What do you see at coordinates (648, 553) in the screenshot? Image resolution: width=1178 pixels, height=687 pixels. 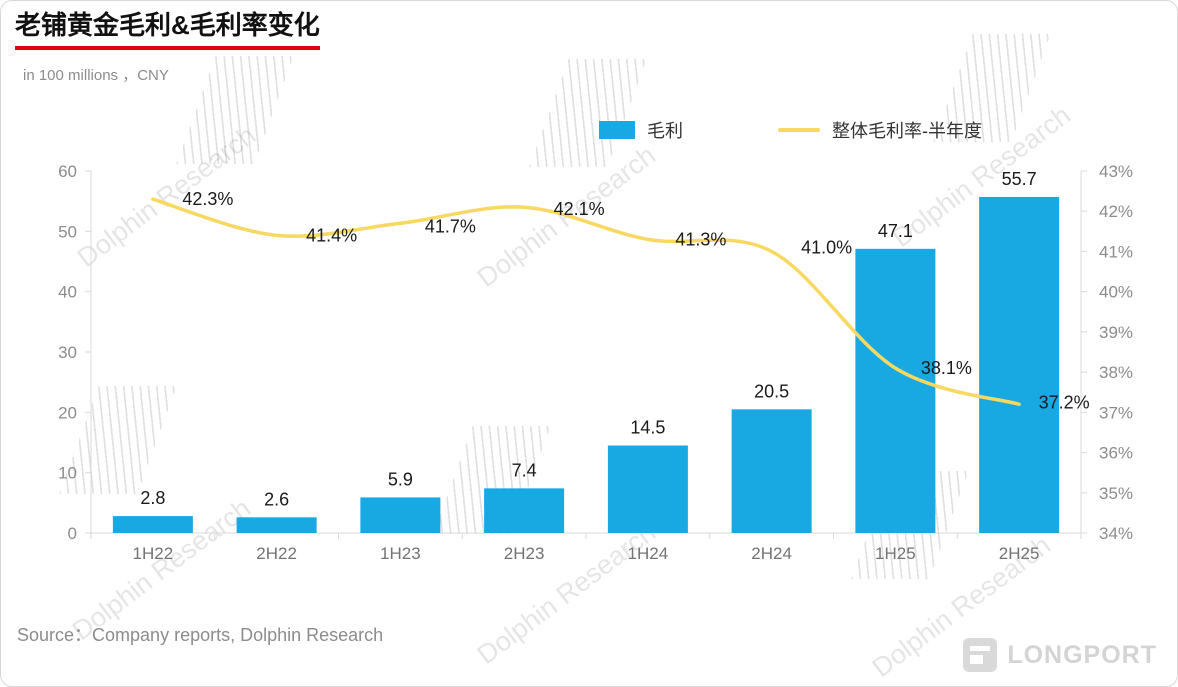 I see `x-axis-category-label: 1H24` at bounding box center [648, 553].